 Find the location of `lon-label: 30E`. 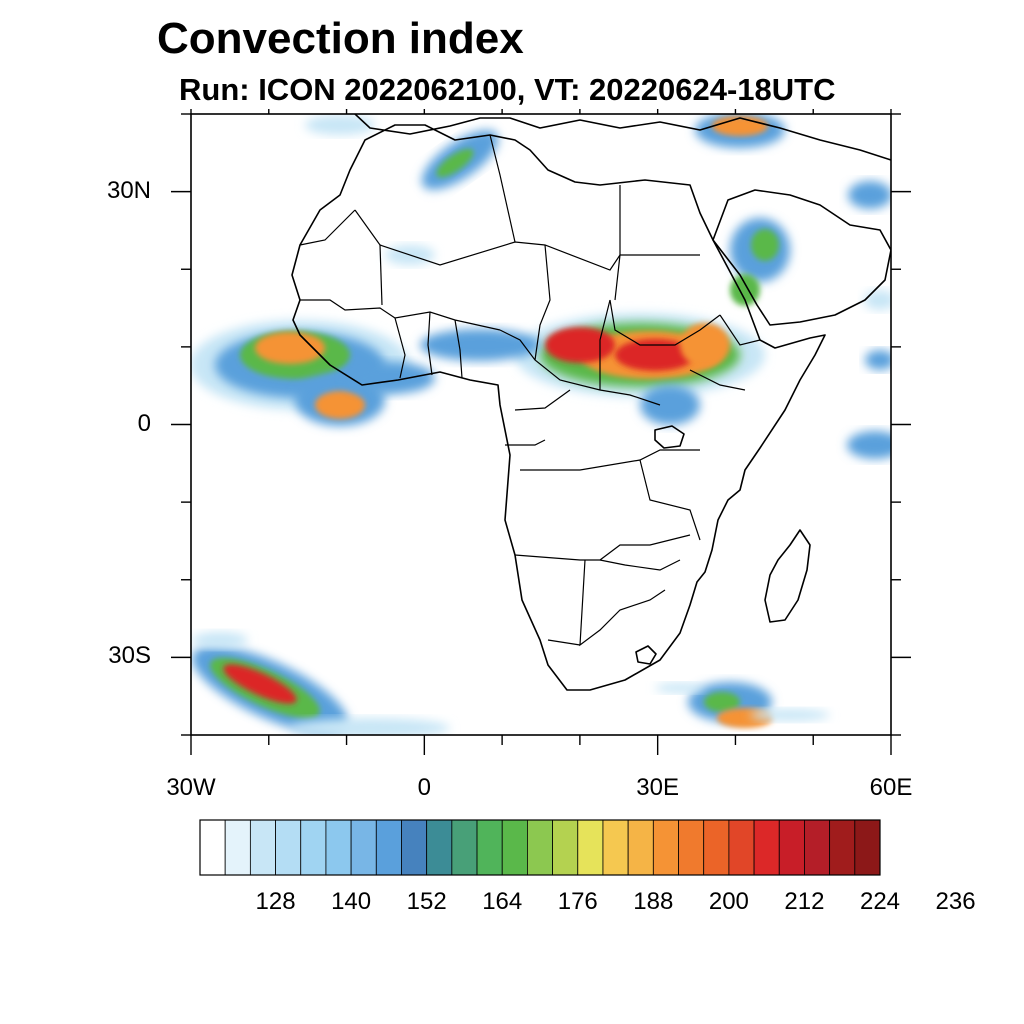

lon-label: 30E is located at coordinates (657, 787).